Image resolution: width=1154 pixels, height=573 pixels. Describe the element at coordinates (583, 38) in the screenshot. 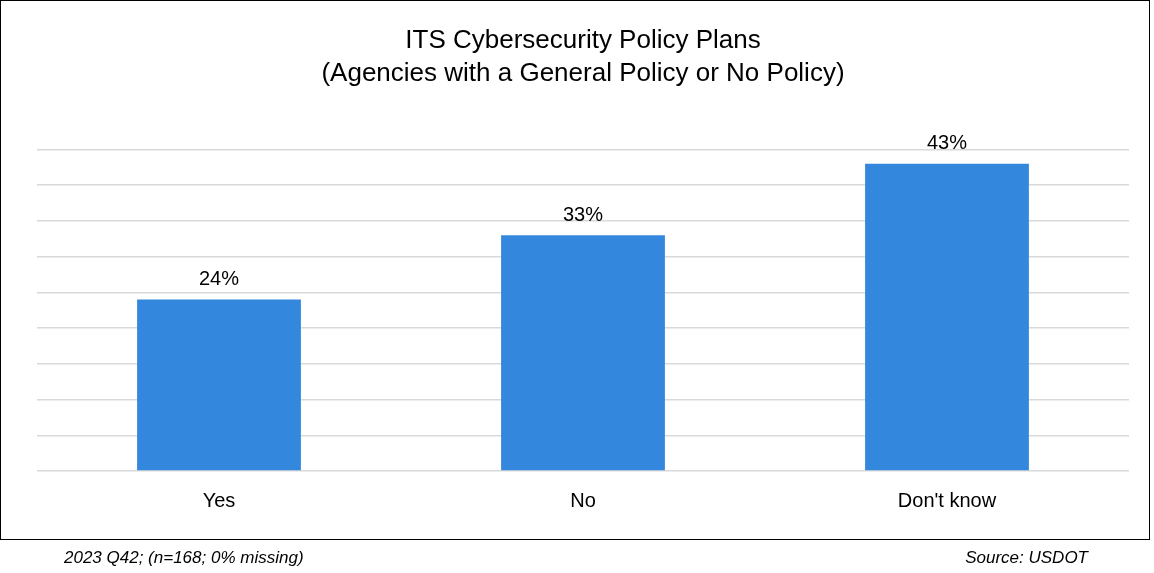

I see `chart-title: ITS Cybersecurity Policy Plans` at that location.